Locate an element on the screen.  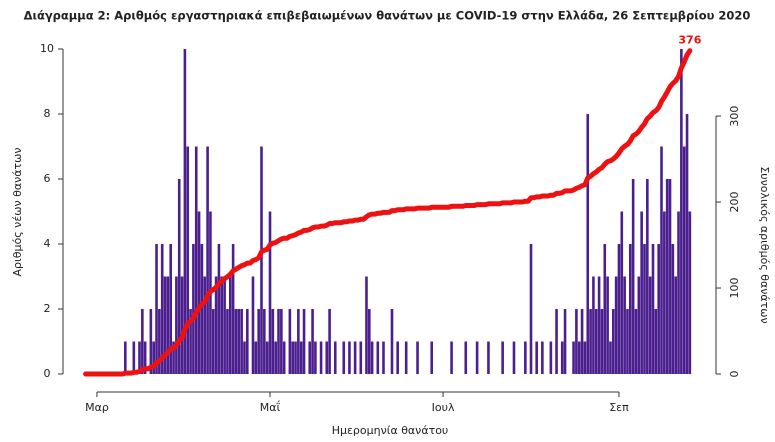
x-tick-label: Μαρ is located at coordinates (97, 407).